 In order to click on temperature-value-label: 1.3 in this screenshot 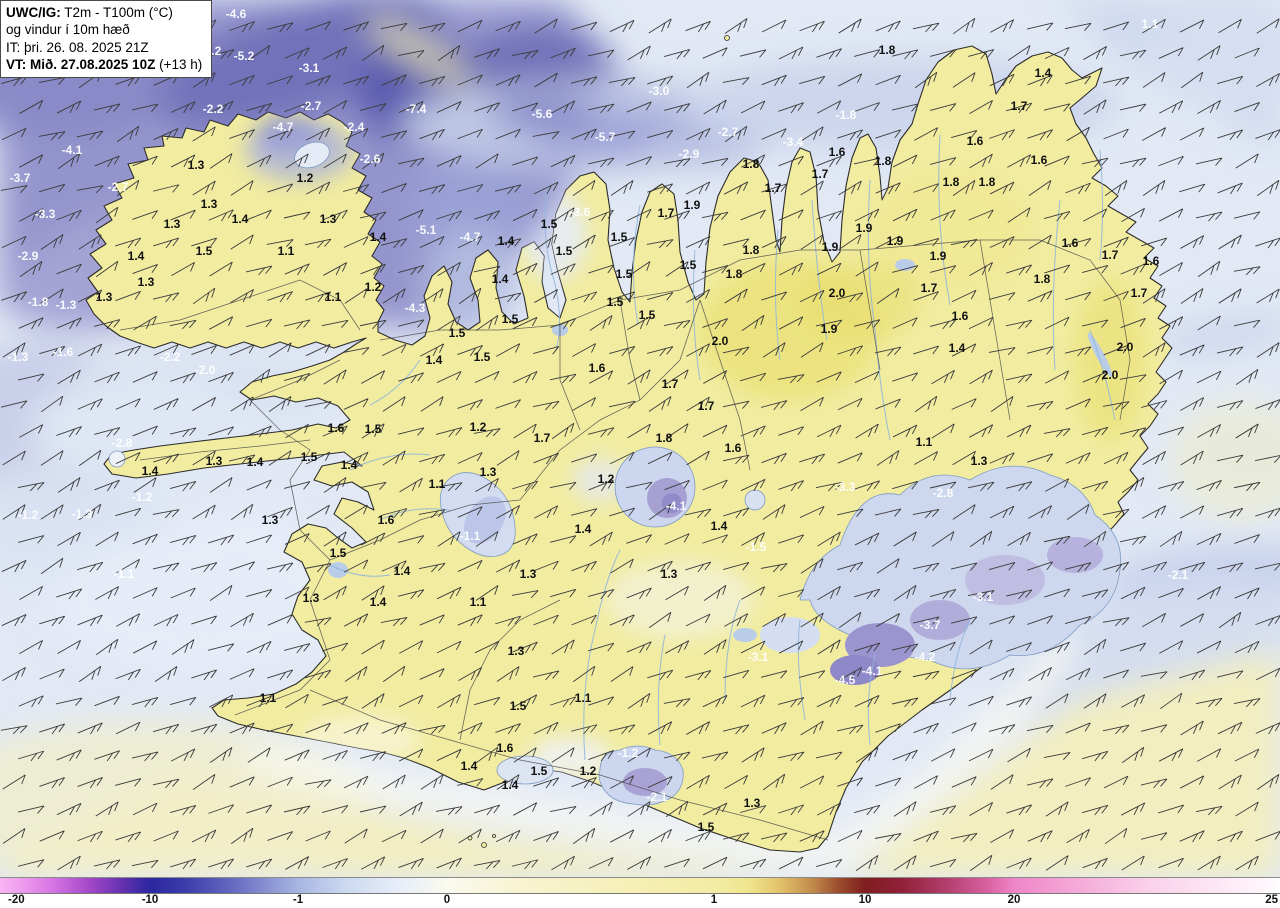, I will do `click(669, 574)`.